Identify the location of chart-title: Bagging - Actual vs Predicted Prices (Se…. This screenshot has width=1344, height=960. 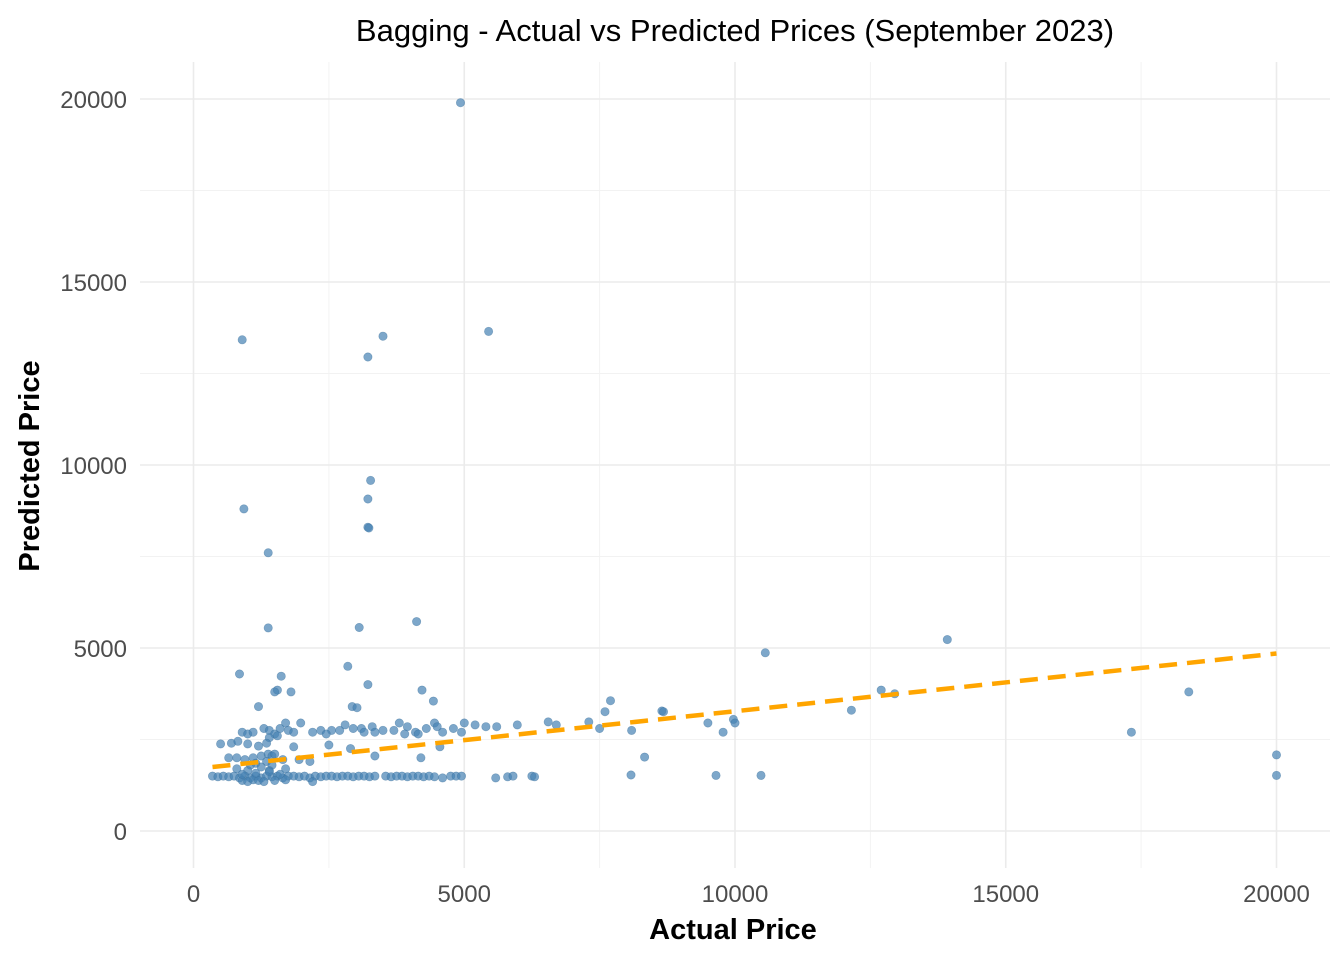
(735, 30).